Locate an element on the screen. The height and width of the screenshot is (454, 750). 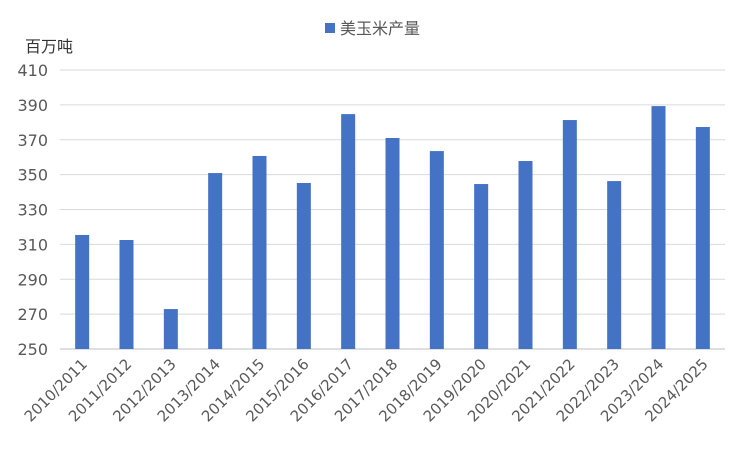
legend: 美玉米产量 is located at coordinates (372, 28).